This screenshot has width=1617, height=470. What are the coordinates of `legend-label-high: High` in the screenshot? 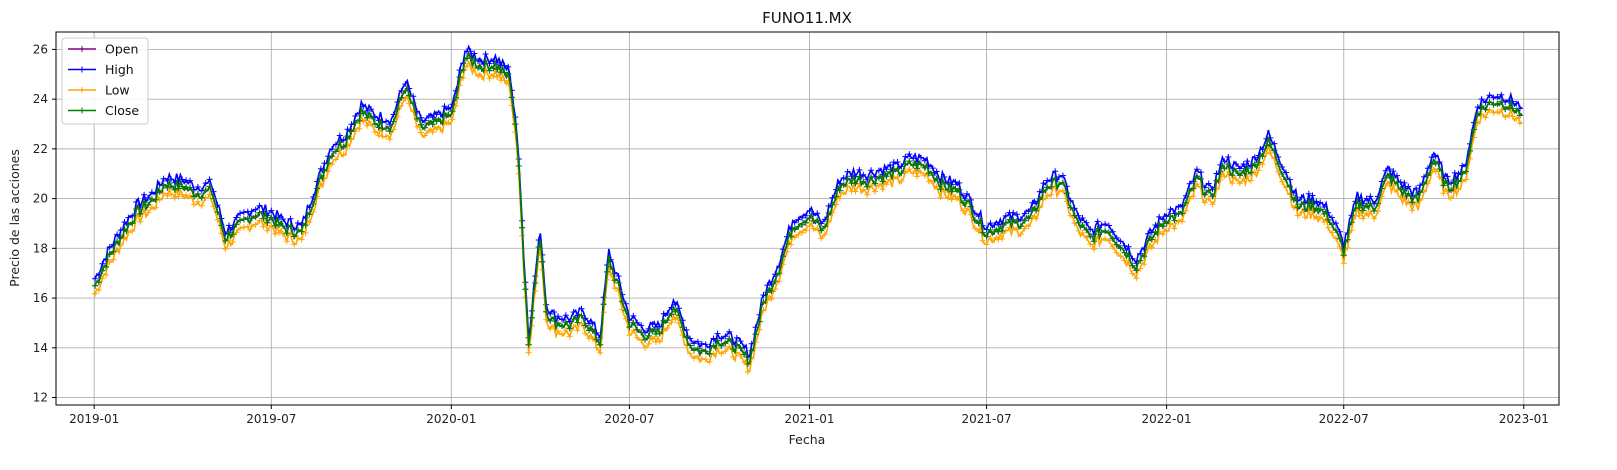 It's located at (119, 69).